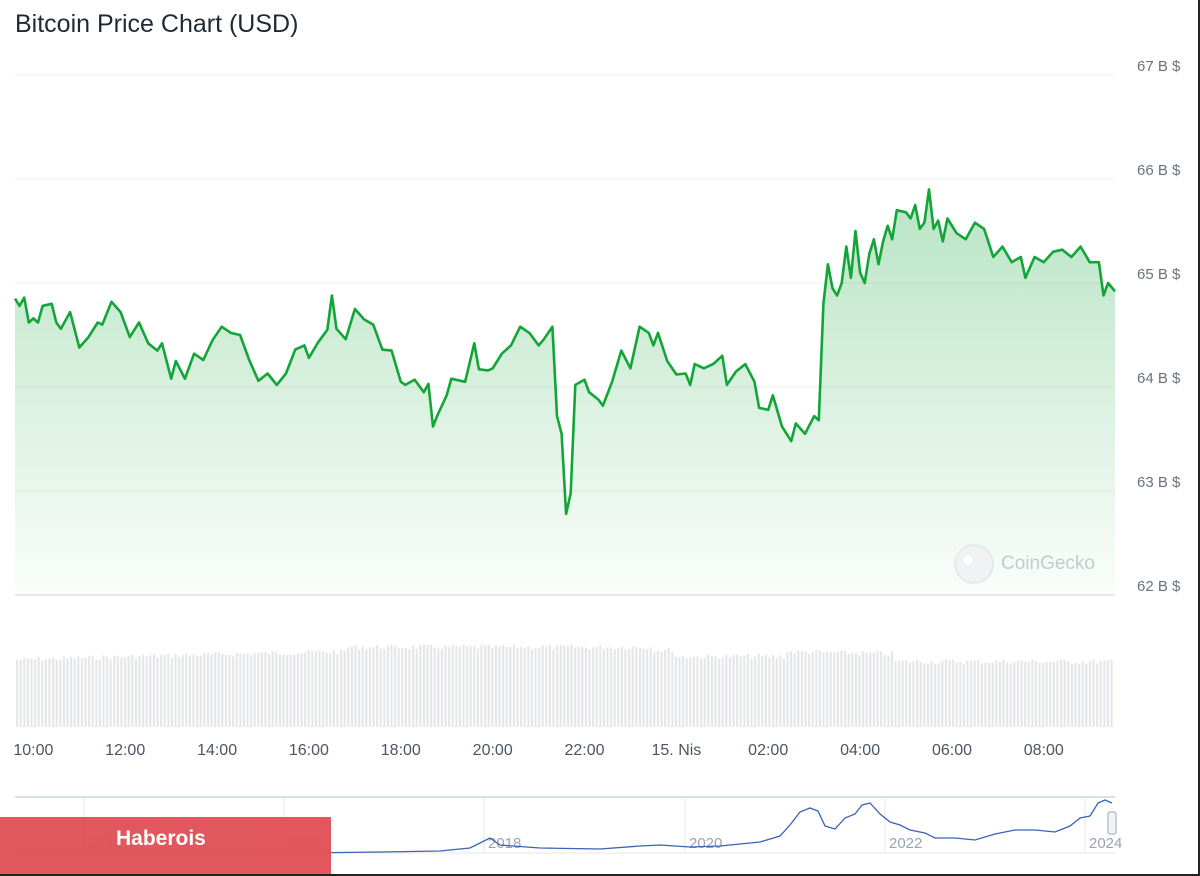 This screenshot has height=876, width=1200. What do you see at coordinates (157, 24) in the screenshot?
I see `chart-title: Bitcoin Price Chart (USD)` at bounding box center [157, 24].